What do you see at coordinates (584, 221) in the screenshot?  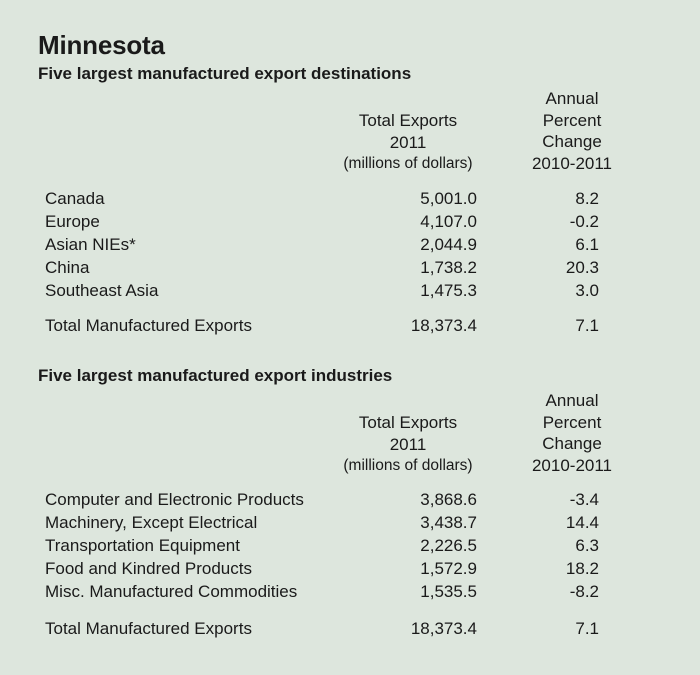 I see `row-change: -0.2` at bounding box center [584, 221].